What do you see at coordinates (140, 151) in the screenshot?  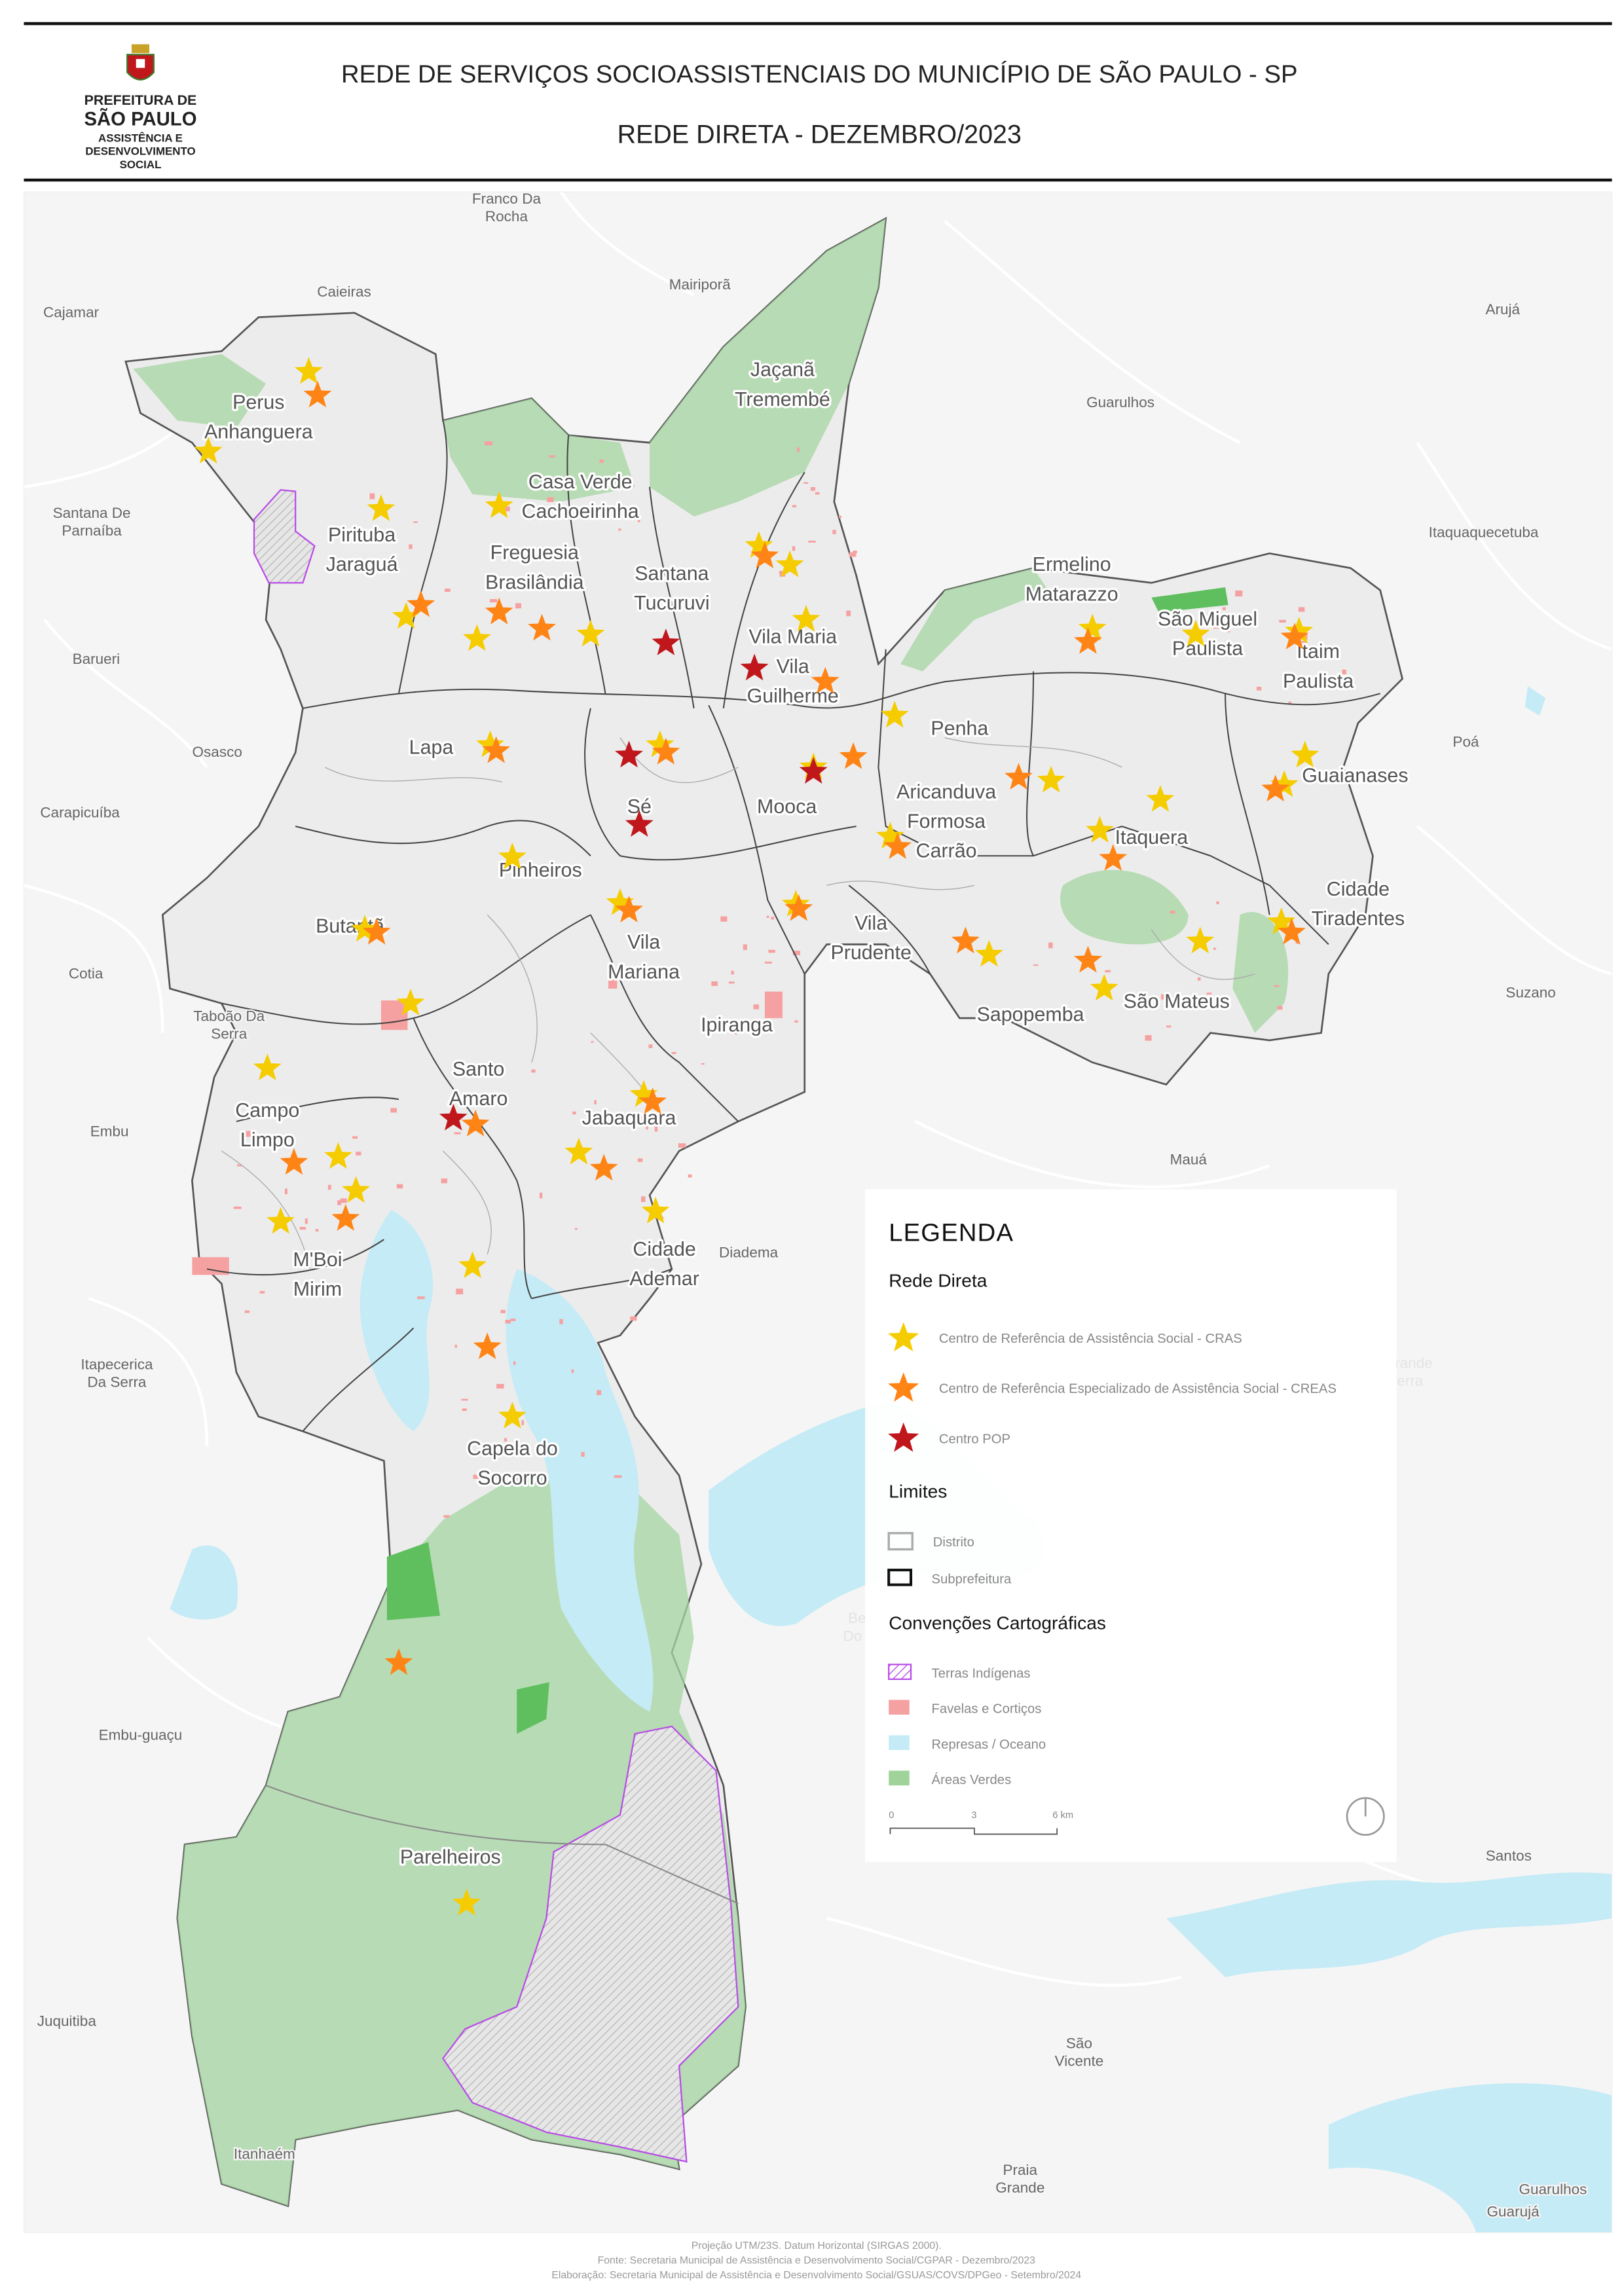 I see `logo-text-line4: DESENVOLVIMENTO` at bounding box center [140, 151].